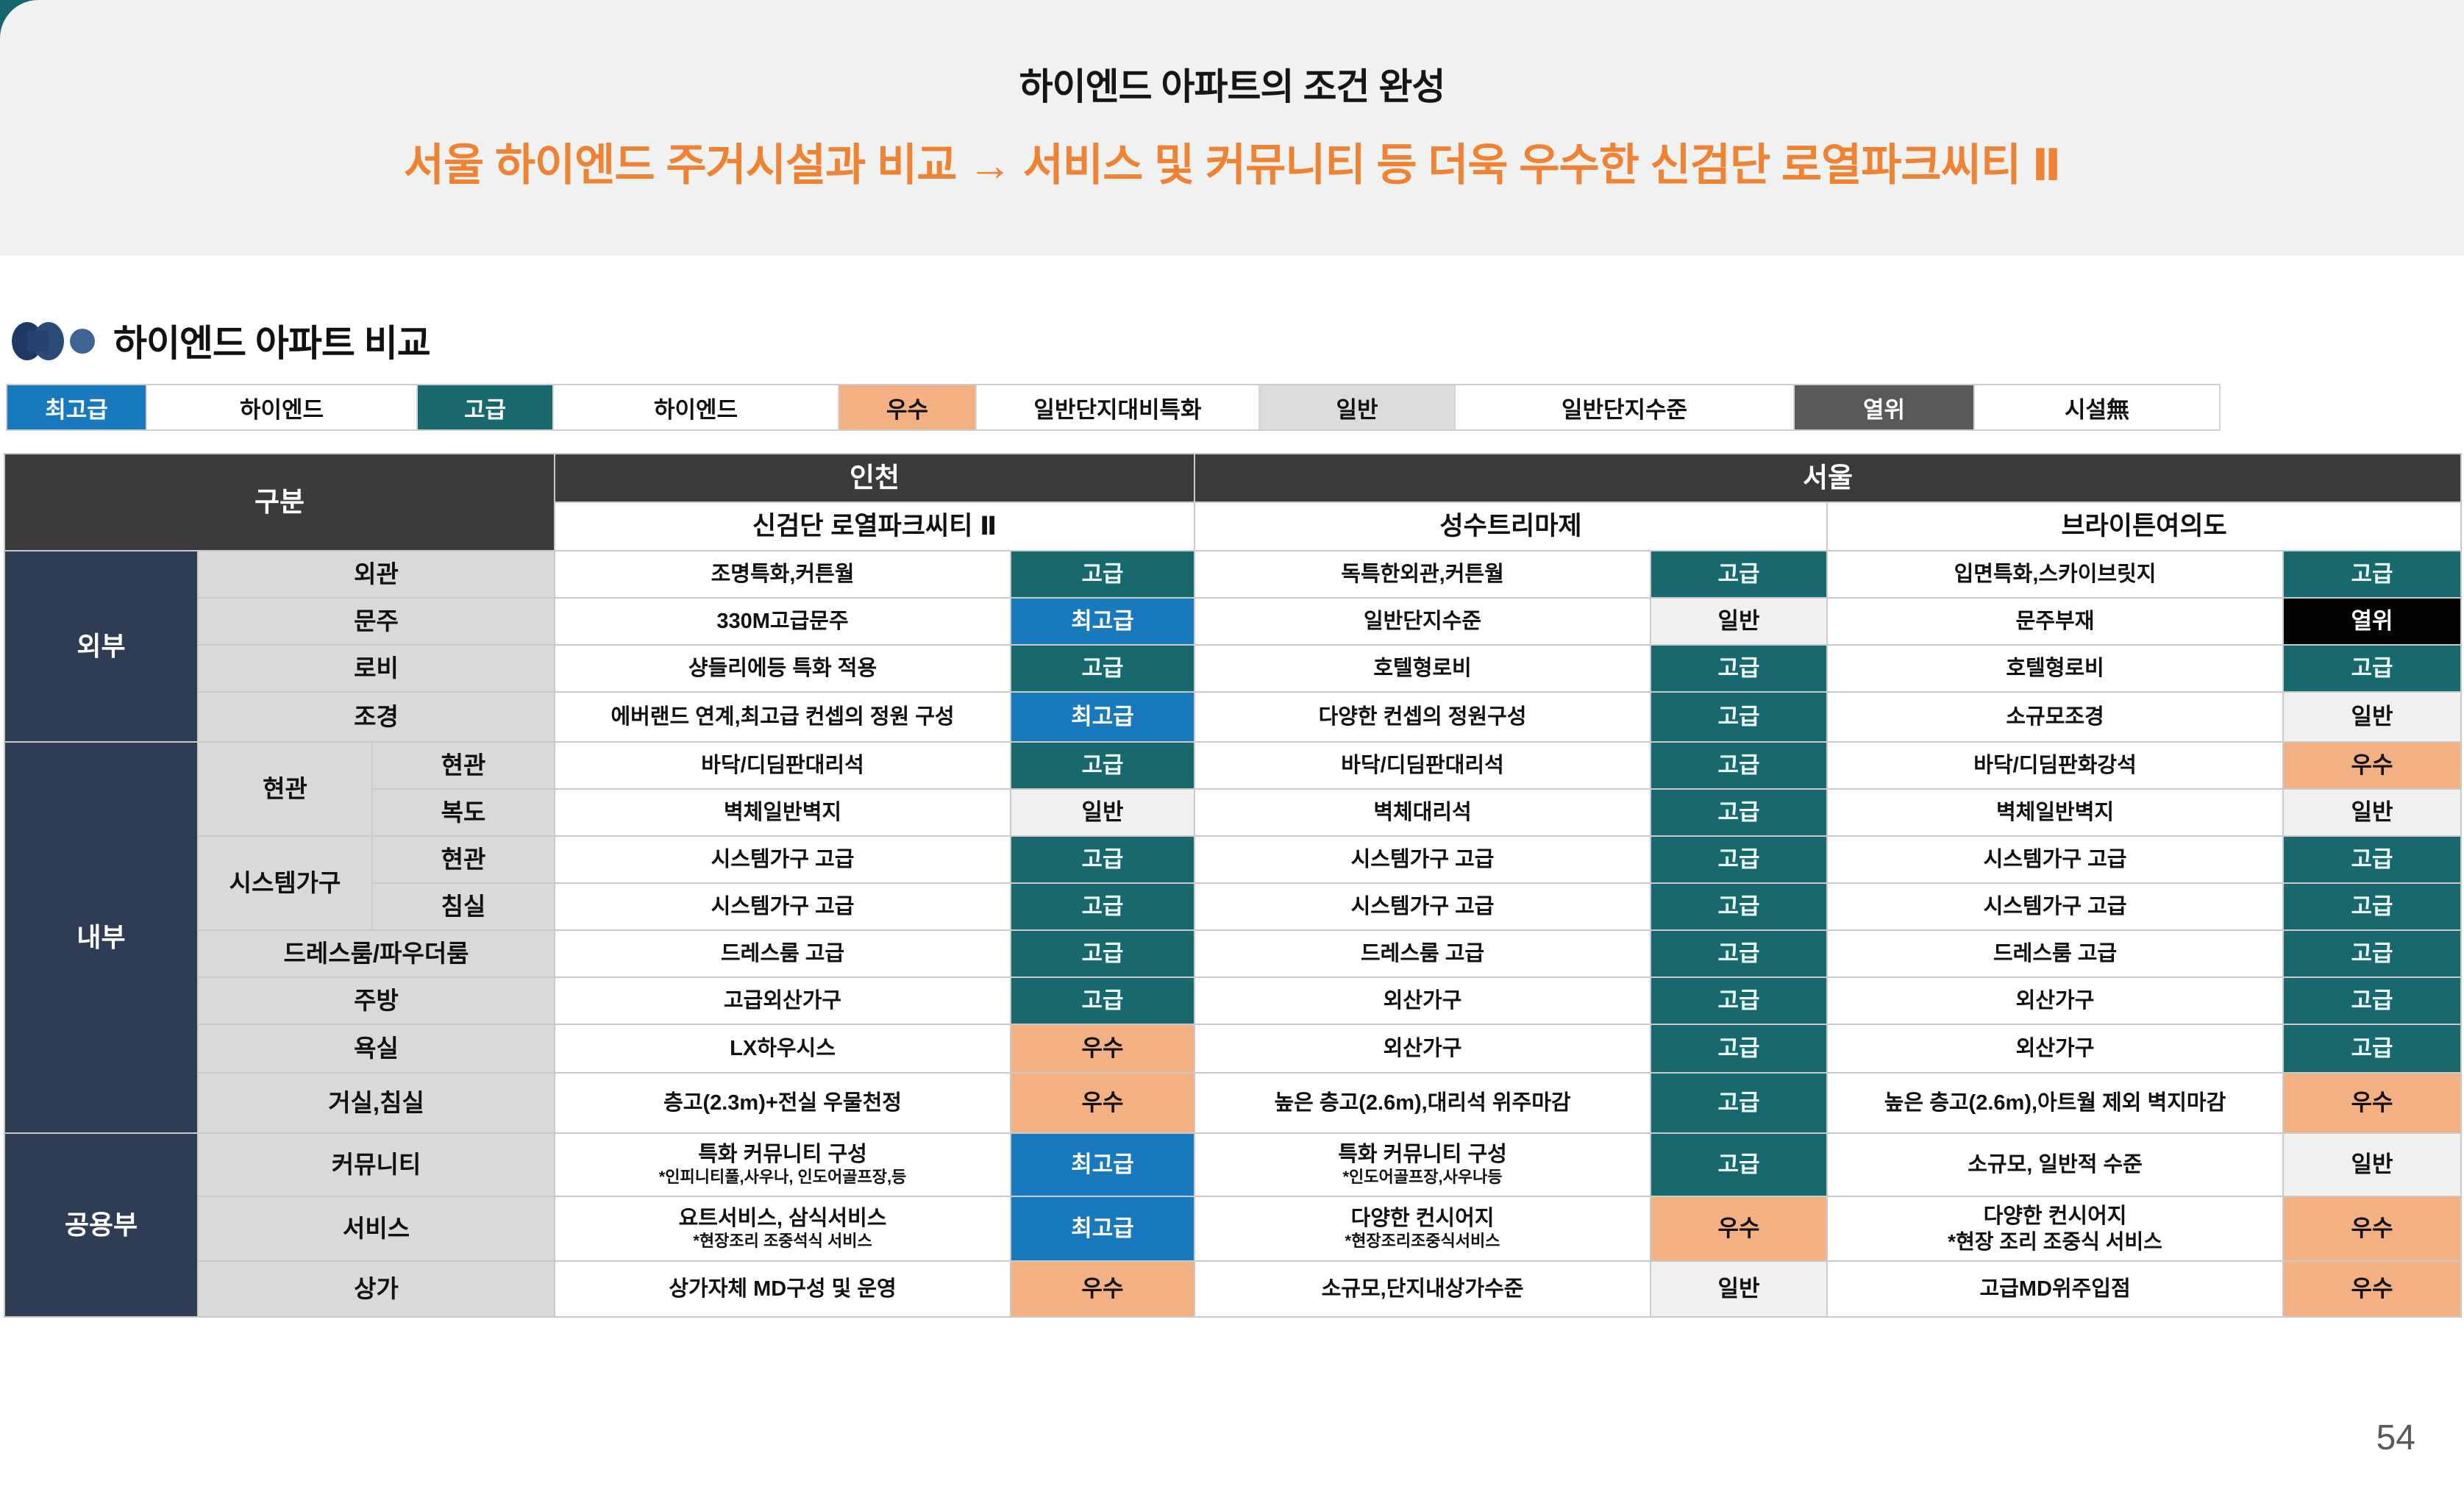 The height and width of the screenshot is (1489, 2464). I want to click on header-region-incheon: 인천, so click(875, 478).